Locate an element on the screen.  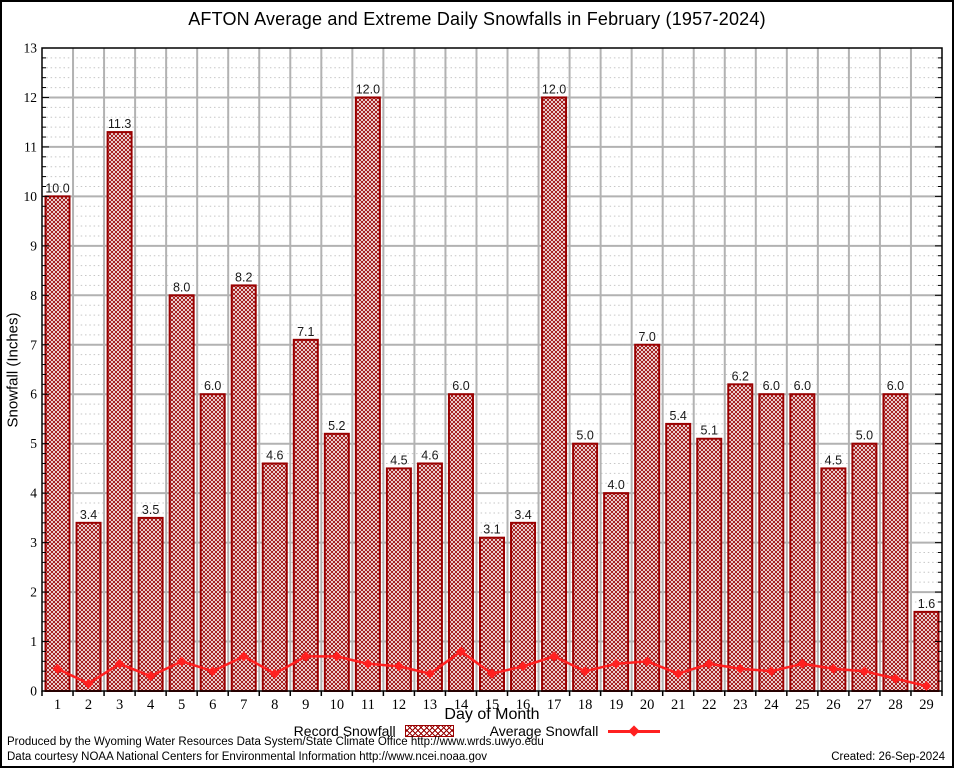
bar-value-label: 5.2 is located at coordinates (336, 426).